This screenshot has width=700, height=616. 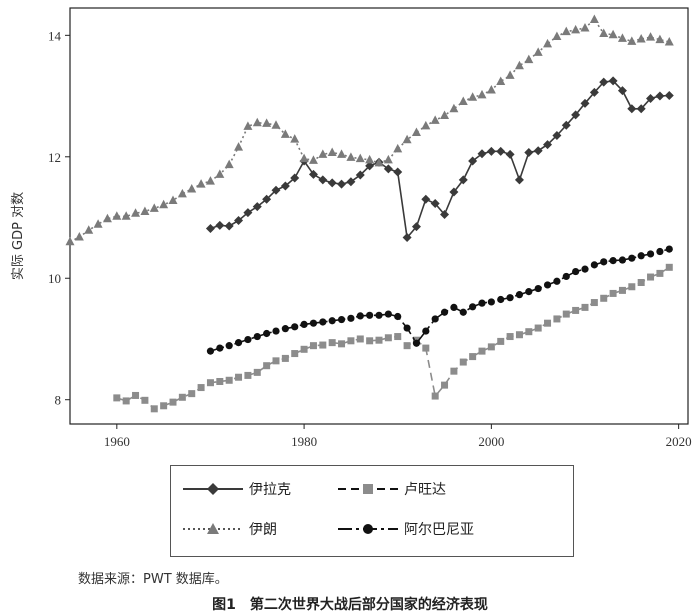 I want to click on legend-item-rwanda: 卢旺达, so click(x=391, y=489).